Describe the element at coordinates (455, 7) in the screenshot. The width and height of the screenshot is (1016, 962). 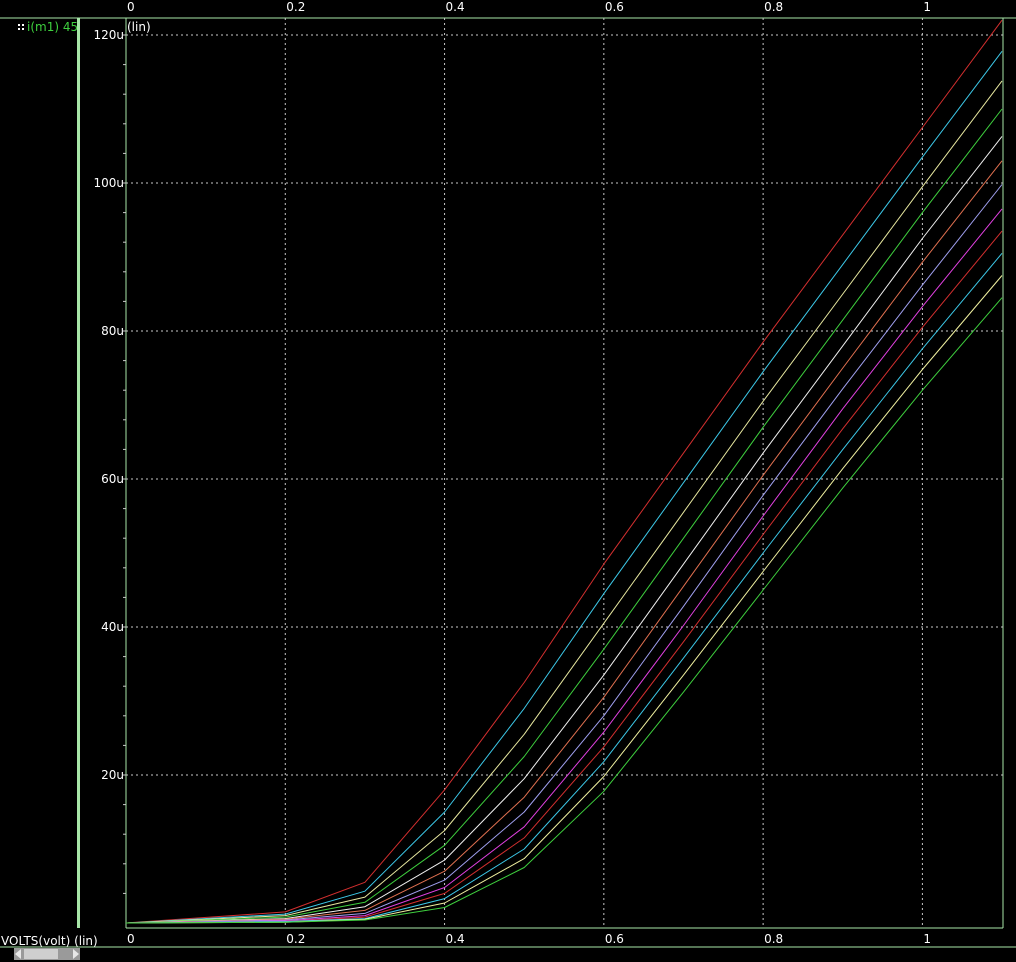
I see `x-tick-label-top: 0.4` at that location.